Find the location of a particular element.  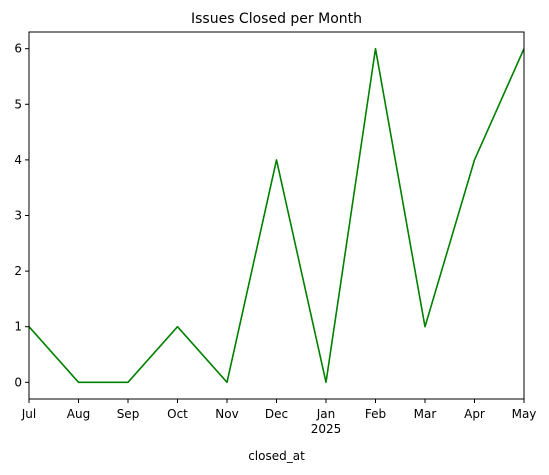

x-tick-label: Feb is located at coordinates (375, 414).